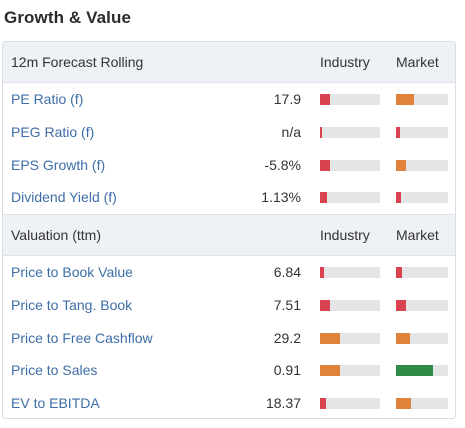  I want to click on metric-row-price-to-free-cashflow: Price to Free Cashflow 29.2, so click(229, 338).